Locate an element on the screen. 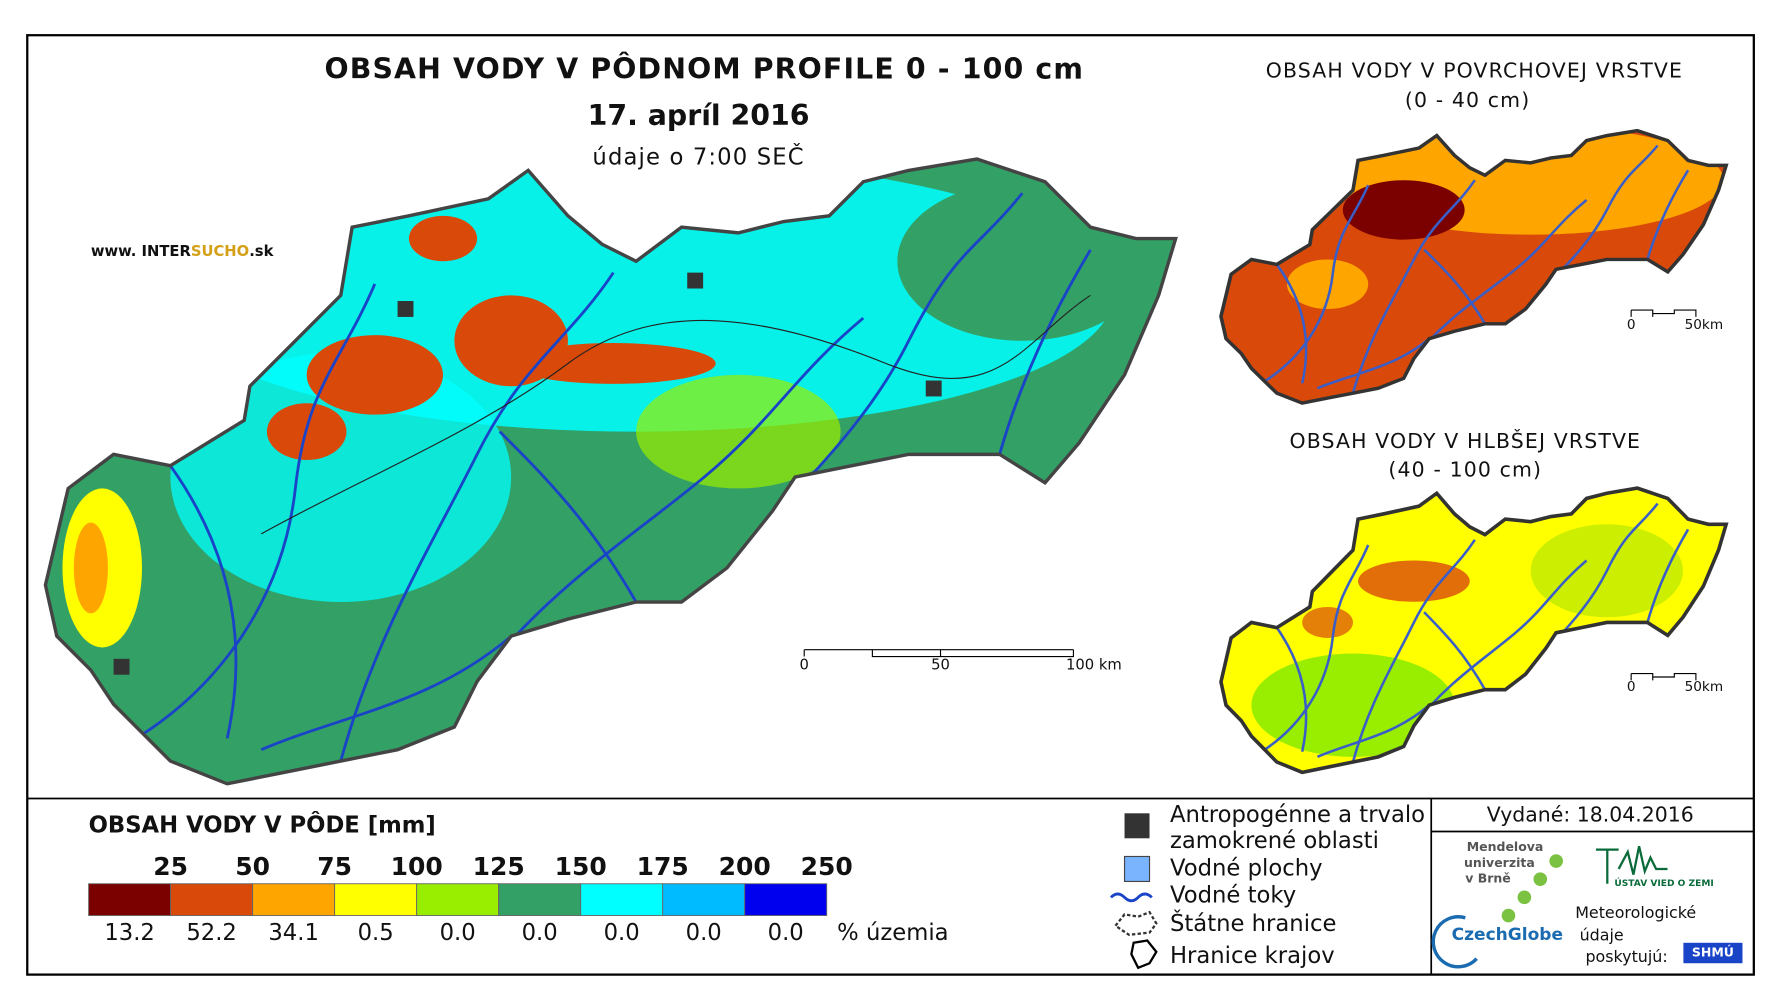 Image resolution: width=1772 pixels, height=1003 pixels. legend-percent: 0.5 is located at coordinates (376, 933).